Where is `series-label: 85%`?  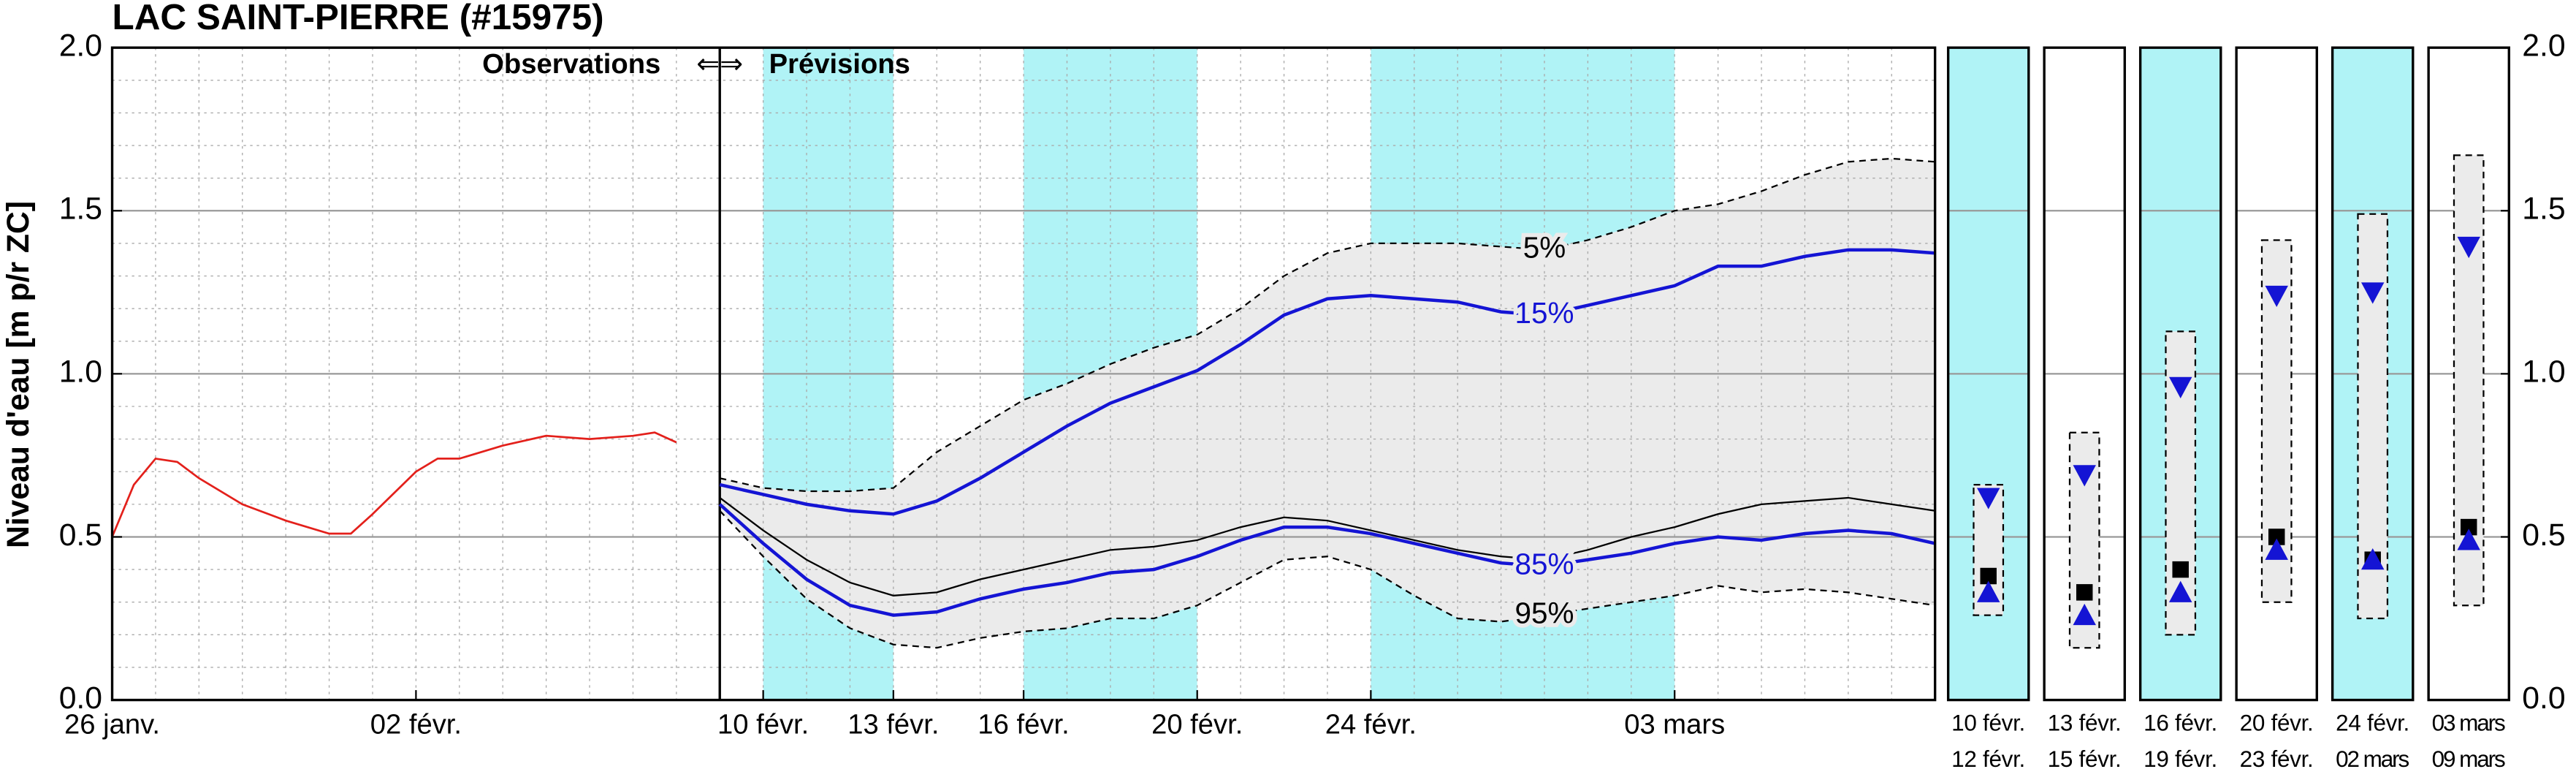 series-label: 85% is located at coordinates (1544, 563).